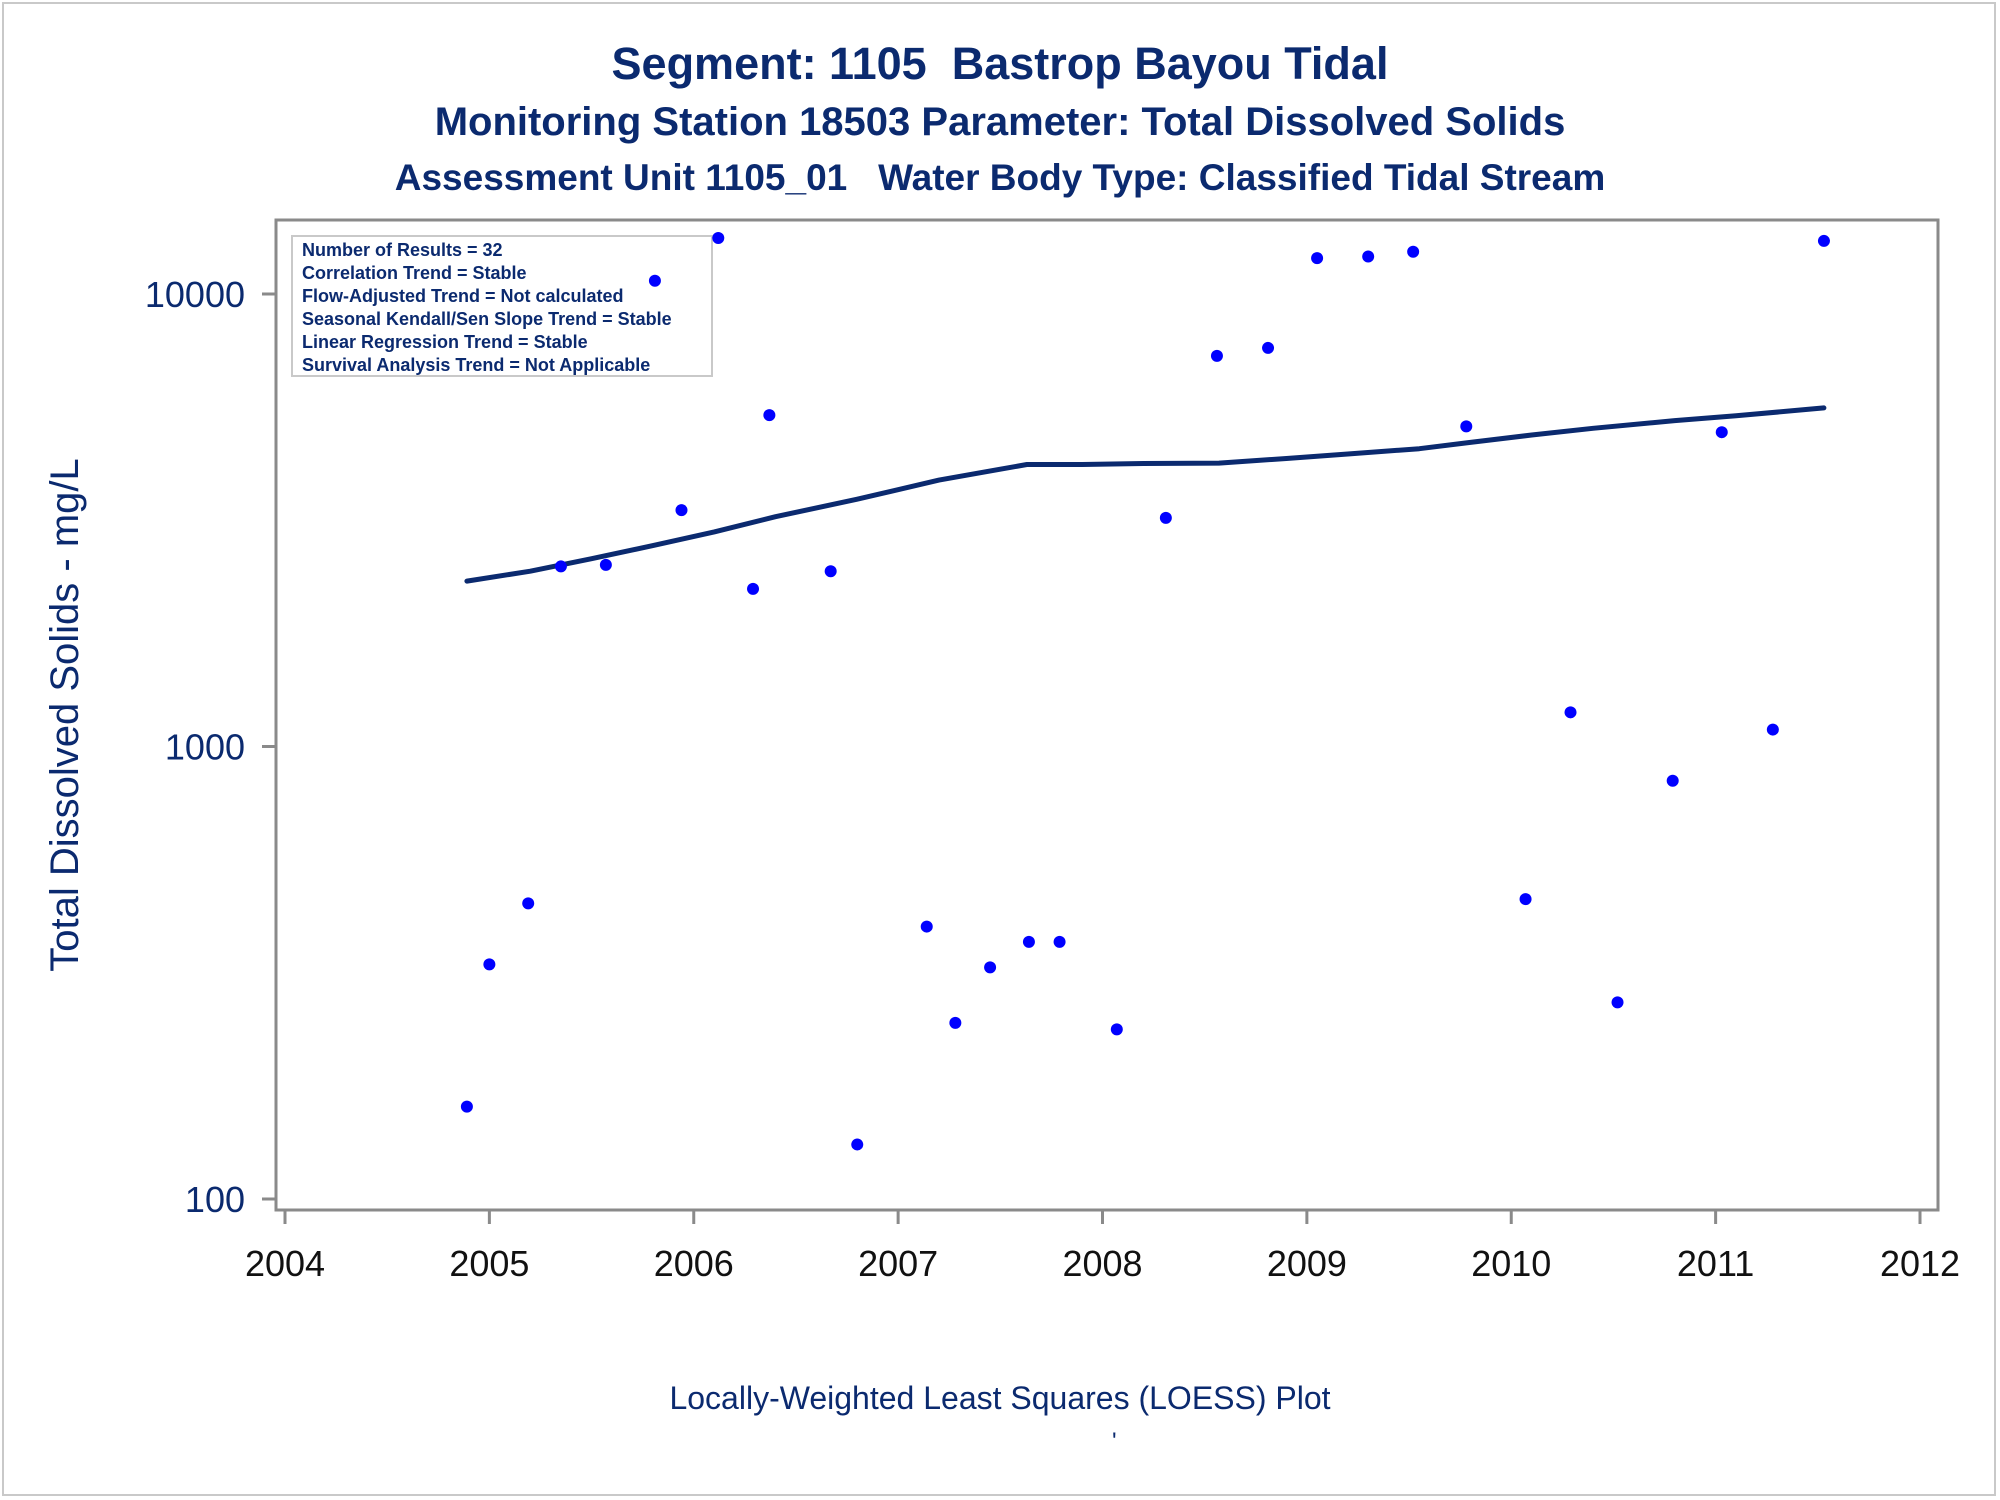 This screenshot has width=2000, height=1500. Describe the element at coordinates (402, 250) in the screenshot. I see `legend-box-line: Number of Results = 32` at that location.